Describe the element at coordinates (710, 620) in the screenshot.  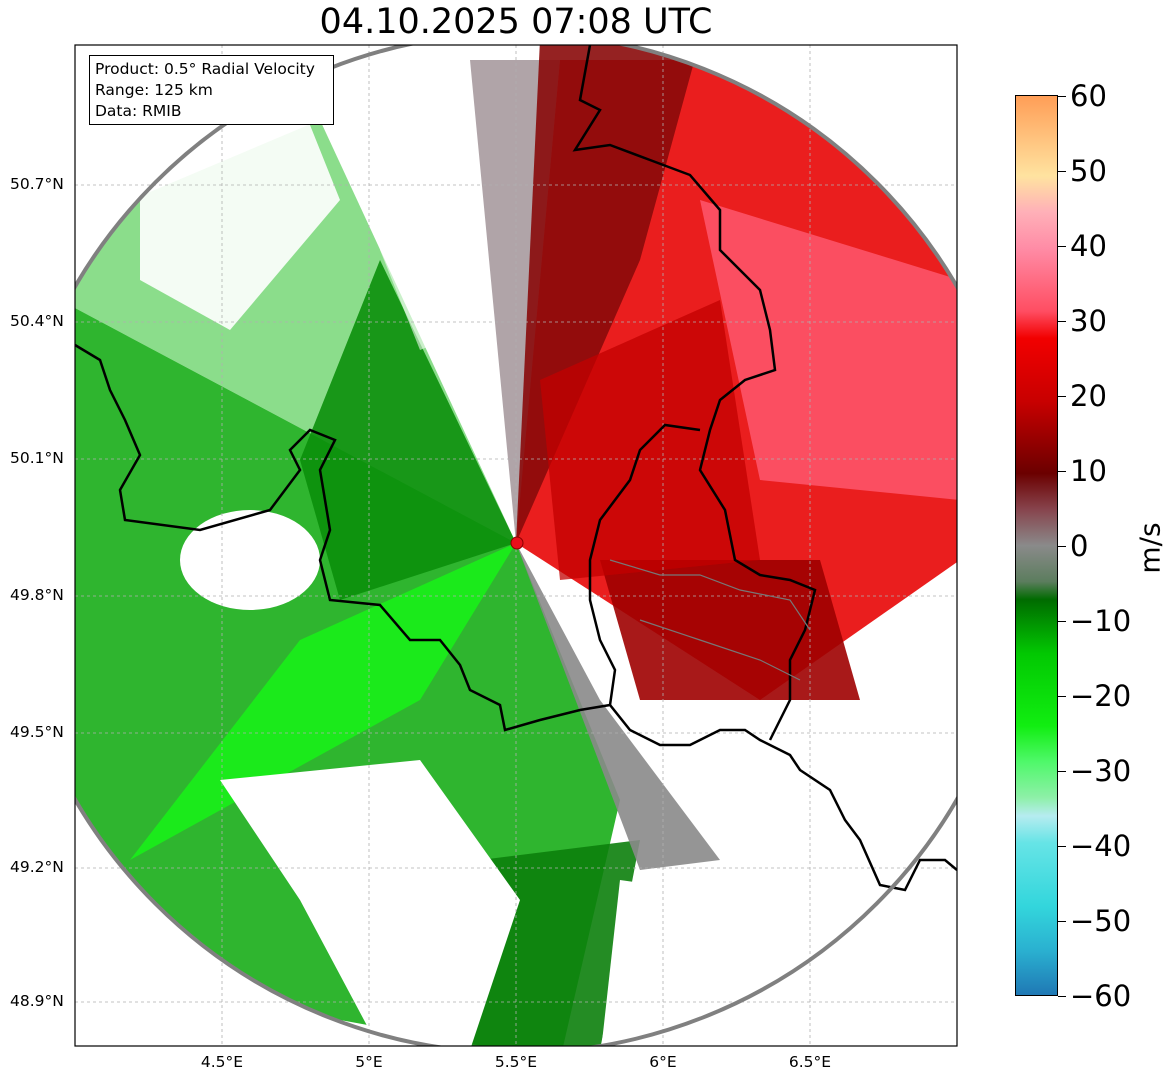
I see `region-borders` at that location.